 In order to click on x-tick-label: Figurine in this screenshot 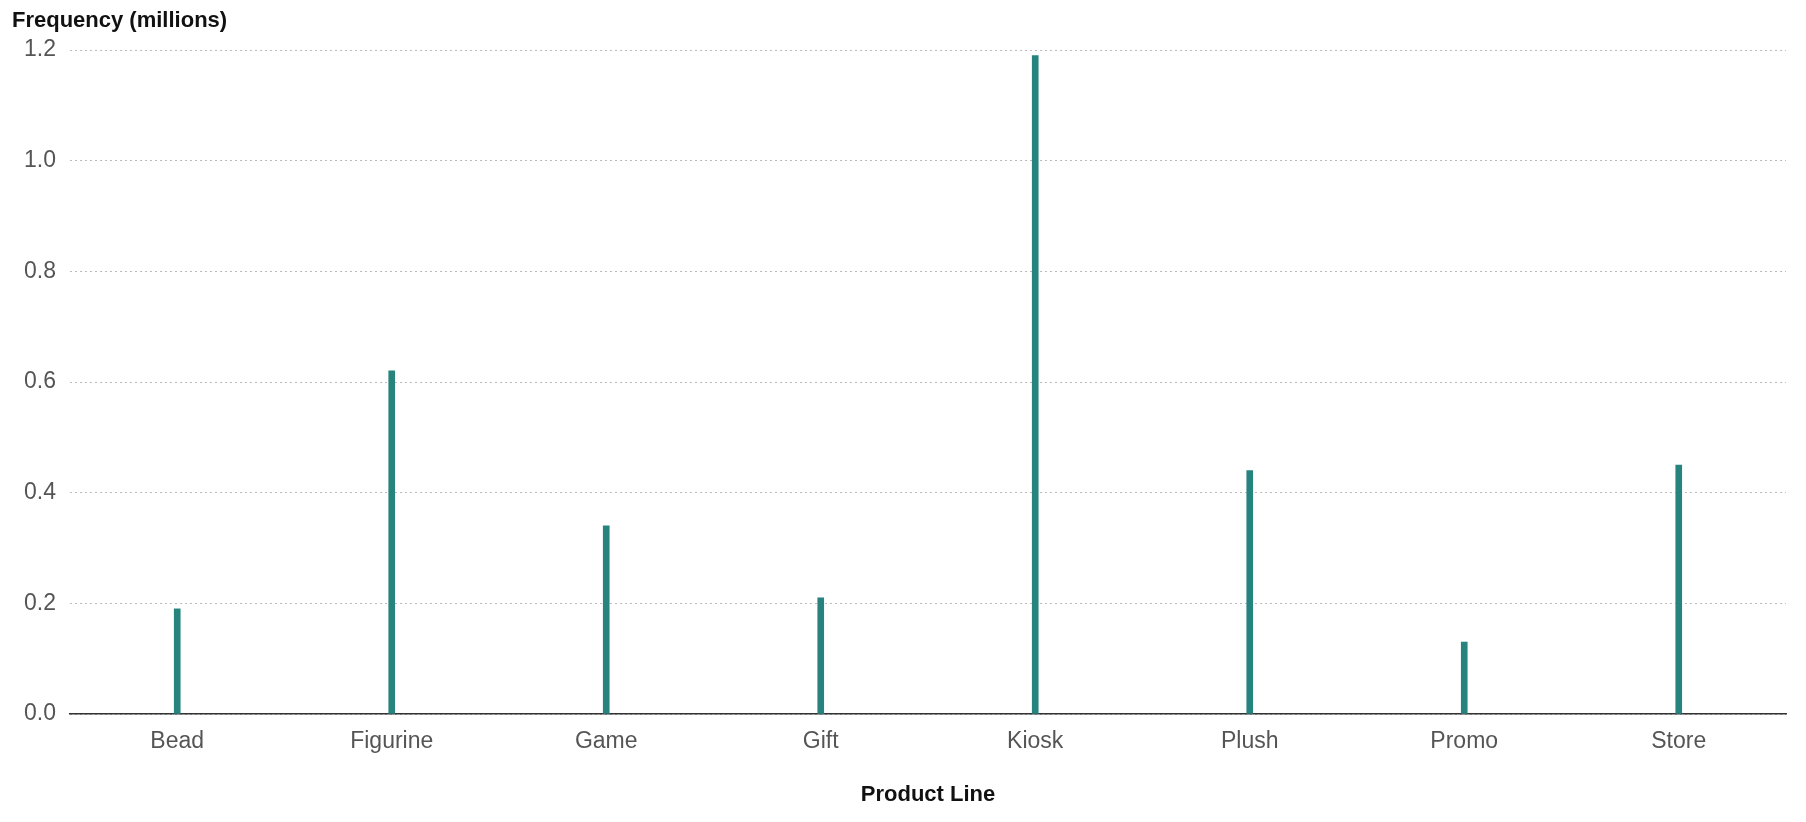, I will do `click(392, 740)`.